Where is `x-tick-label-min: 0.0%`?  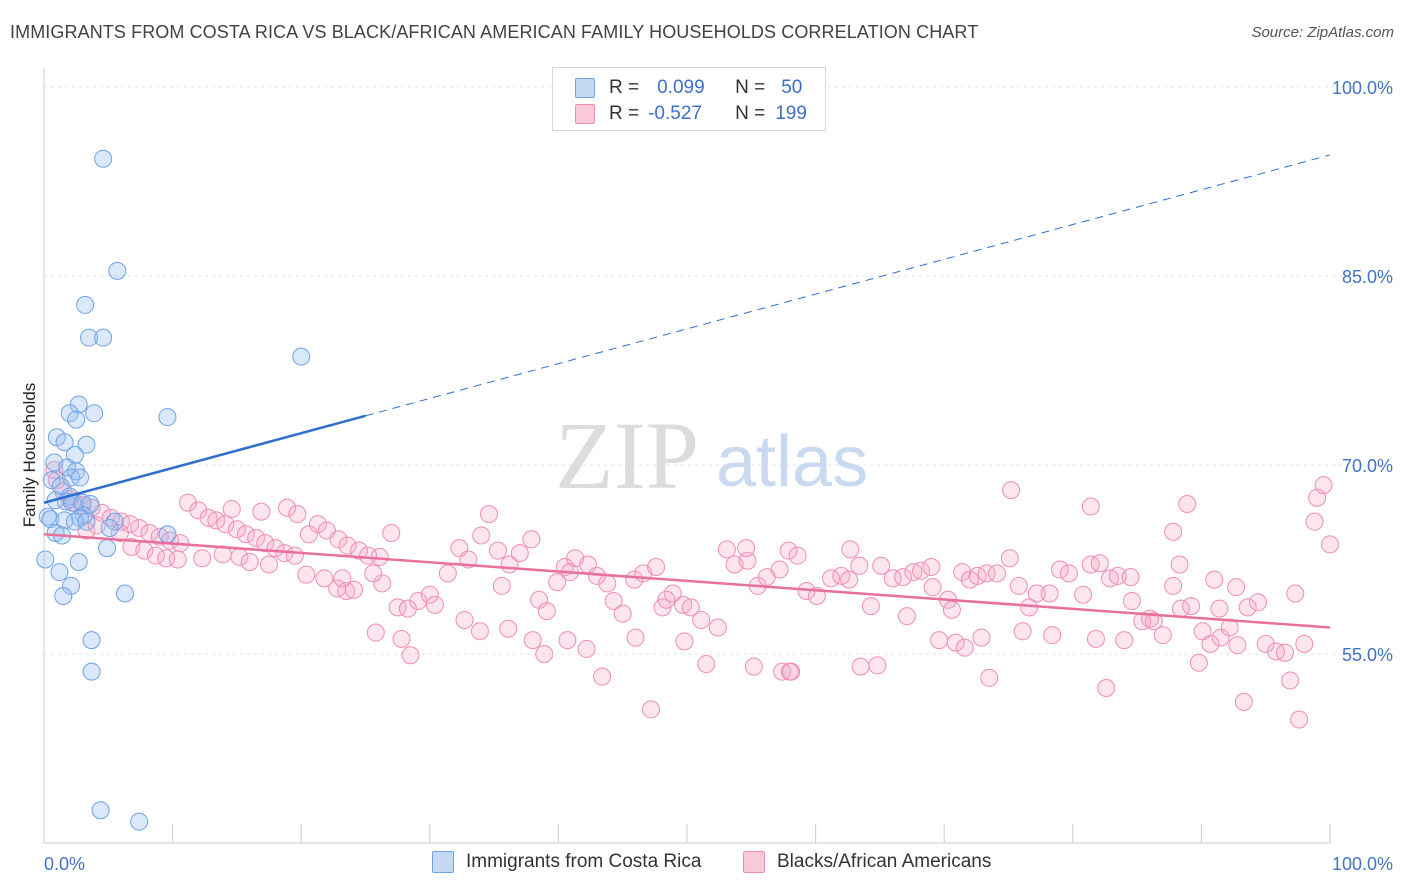
x-tick-label-min: 0.0% is located at coordinates (64, 864).